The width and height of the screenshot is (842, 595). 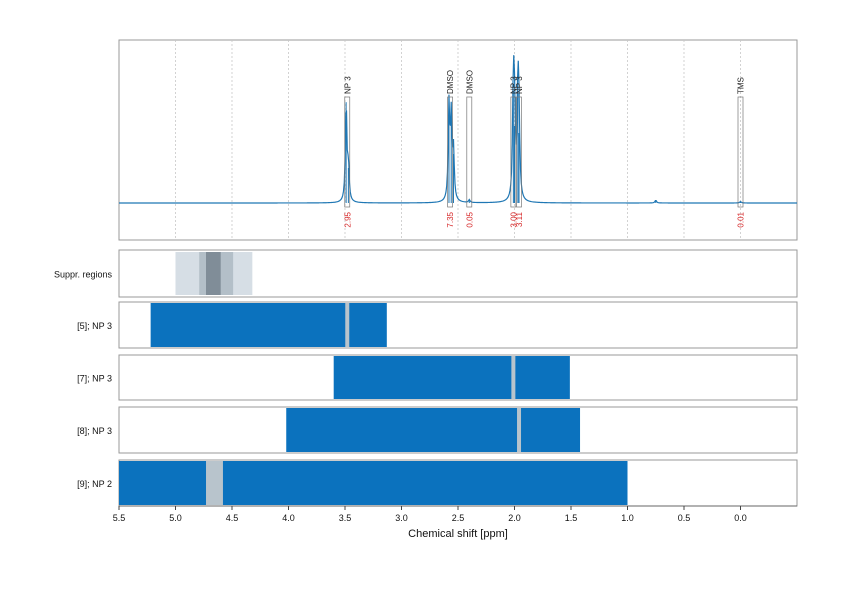 What do you see at coordinates (513, 219) in the screenshot?
I see `peak-annotation-value: 3.00` at bounding box center [513, 219].